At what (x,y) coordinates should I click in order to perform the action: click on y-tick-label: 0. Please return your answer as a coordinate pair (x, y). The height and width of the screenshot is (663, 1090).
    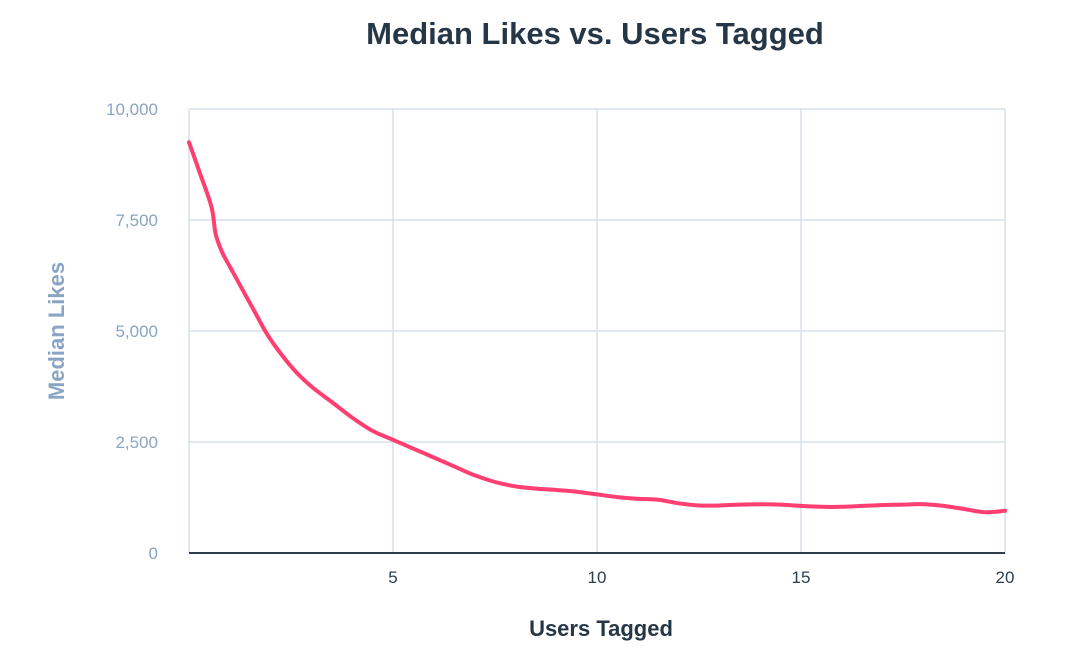
    Looking at the image, I should click on (153, 553).